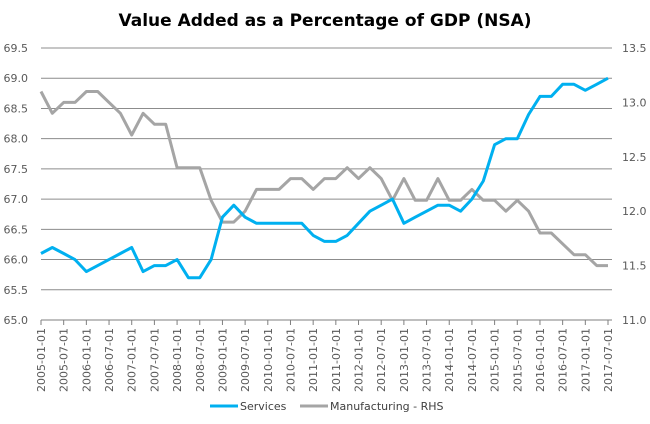 The image size is (650, 424). I want to click on x-tick-label: 2013-07-01, so click(427, 360).